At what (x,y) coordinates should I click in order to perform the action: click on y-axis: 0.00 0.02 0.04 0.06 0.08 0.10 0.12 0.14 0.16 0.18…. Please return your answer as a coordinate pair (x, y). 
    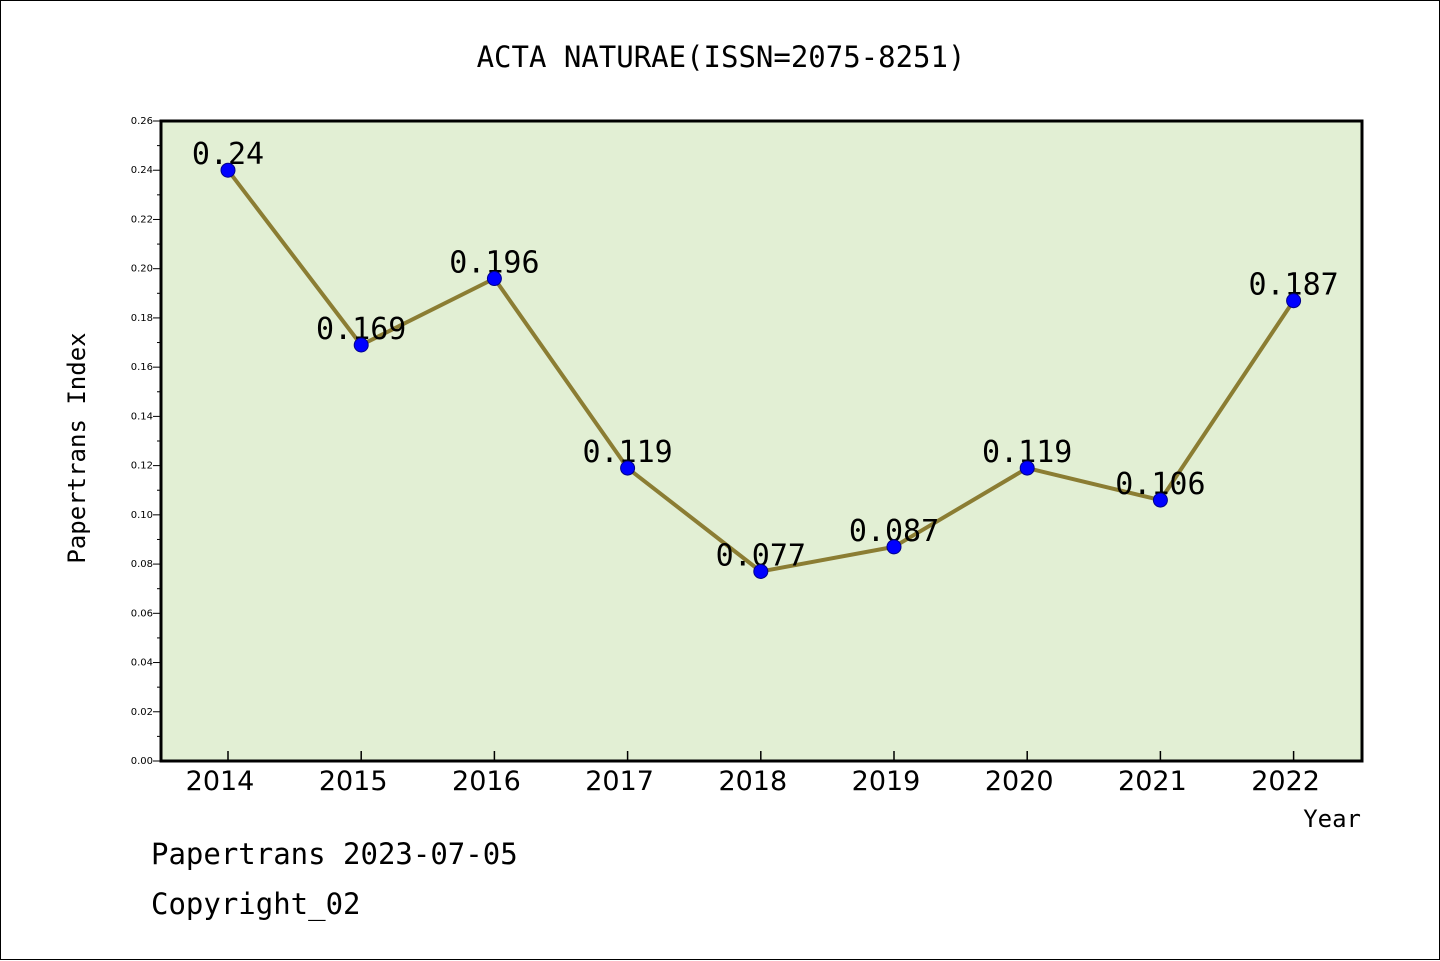
    Looking at the image, I should click on (146, 441).